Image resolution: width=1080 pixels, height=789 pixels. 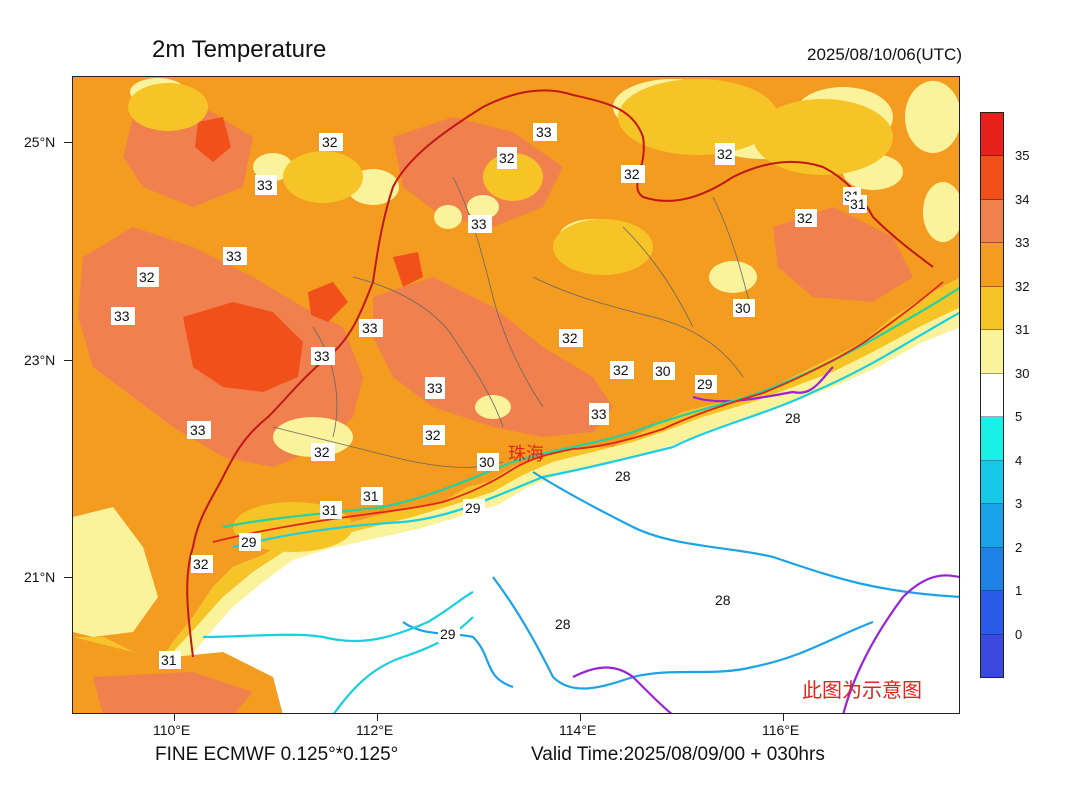 What do you see at coordinates (1019, 503) in the screenshot?
I see `colorbar-label: 3` at bounding box center [1019, 503].